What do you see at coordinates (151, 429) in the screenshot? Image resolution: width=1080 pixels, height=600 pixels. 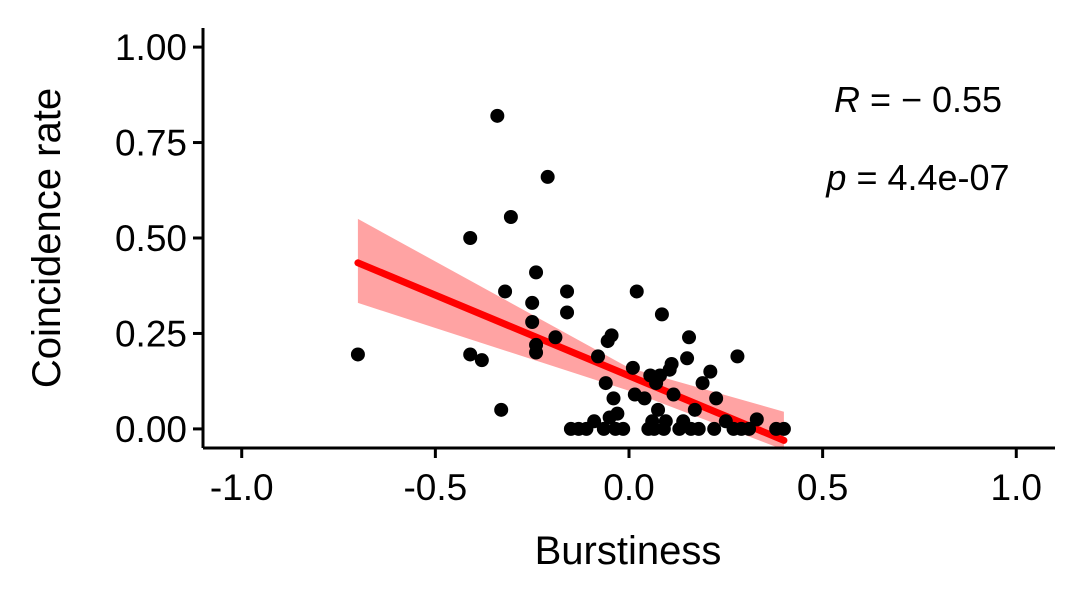 I see `y-tick-label: 0.00` at bounding box center [151, 429].